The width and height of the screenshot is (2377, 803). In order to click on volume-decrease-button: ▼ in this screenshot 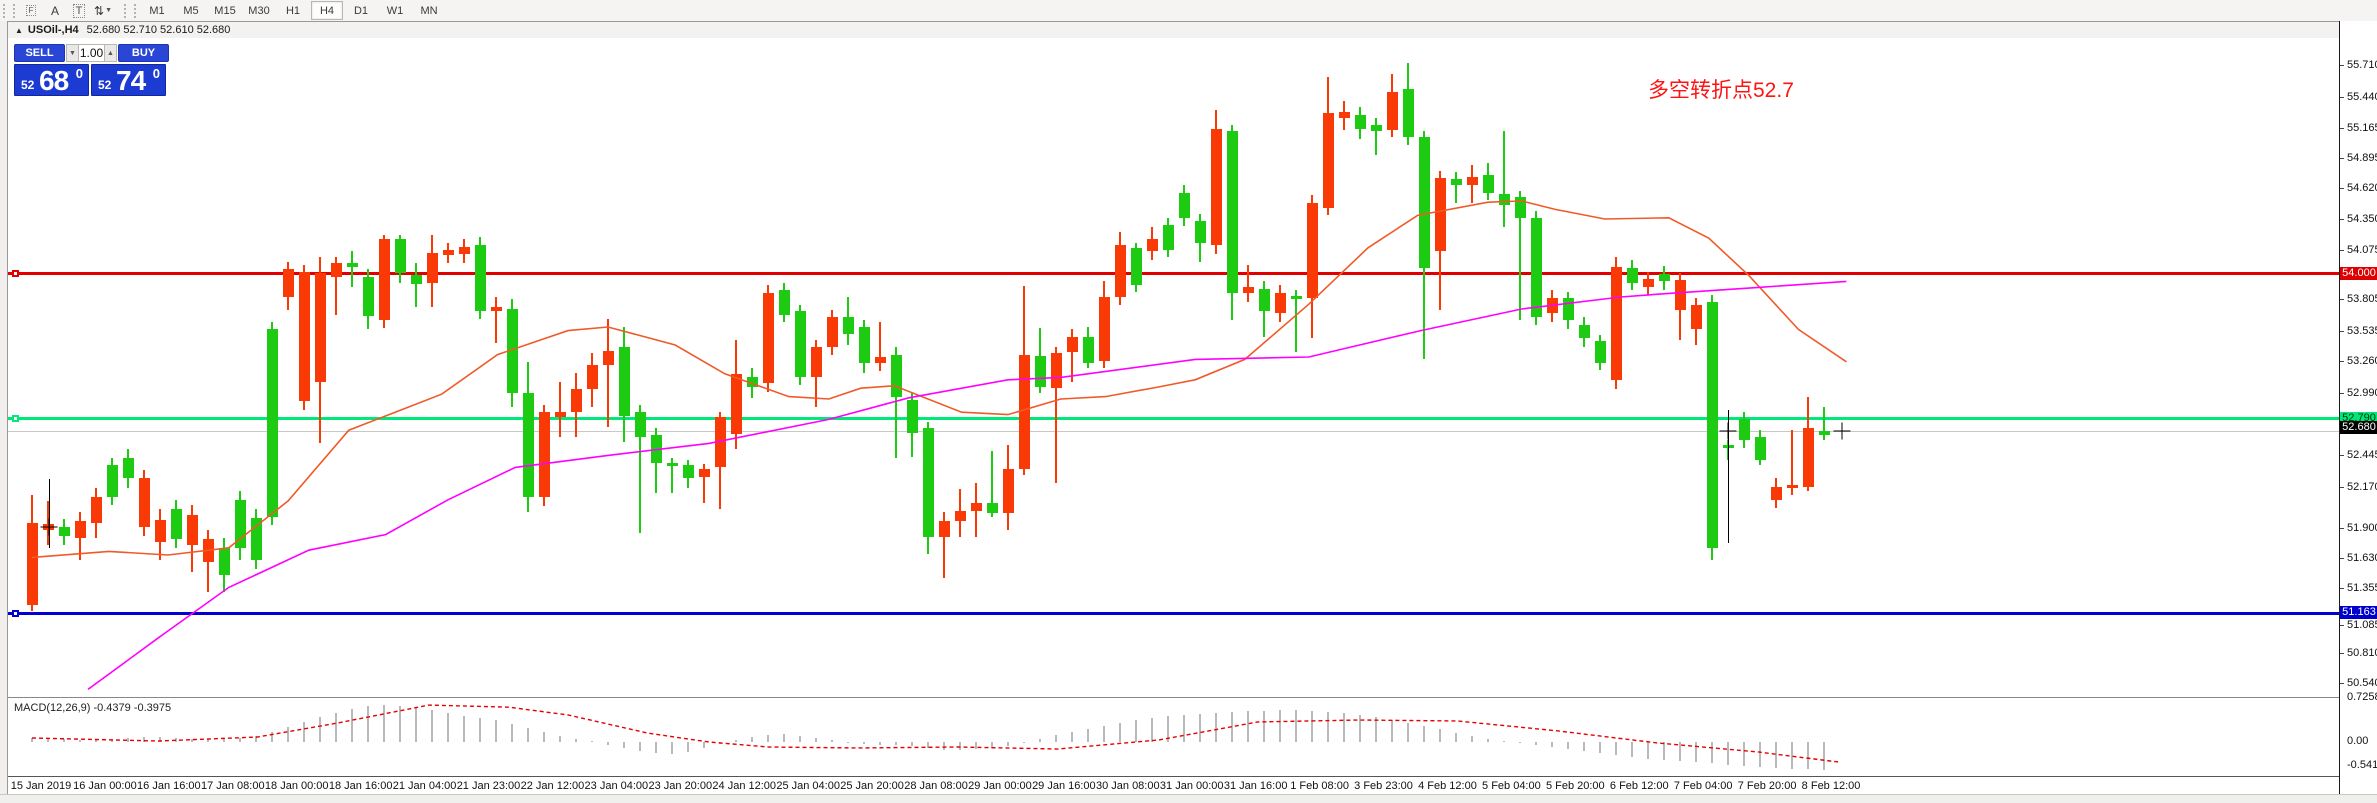, I will do `click(72, 53)`.